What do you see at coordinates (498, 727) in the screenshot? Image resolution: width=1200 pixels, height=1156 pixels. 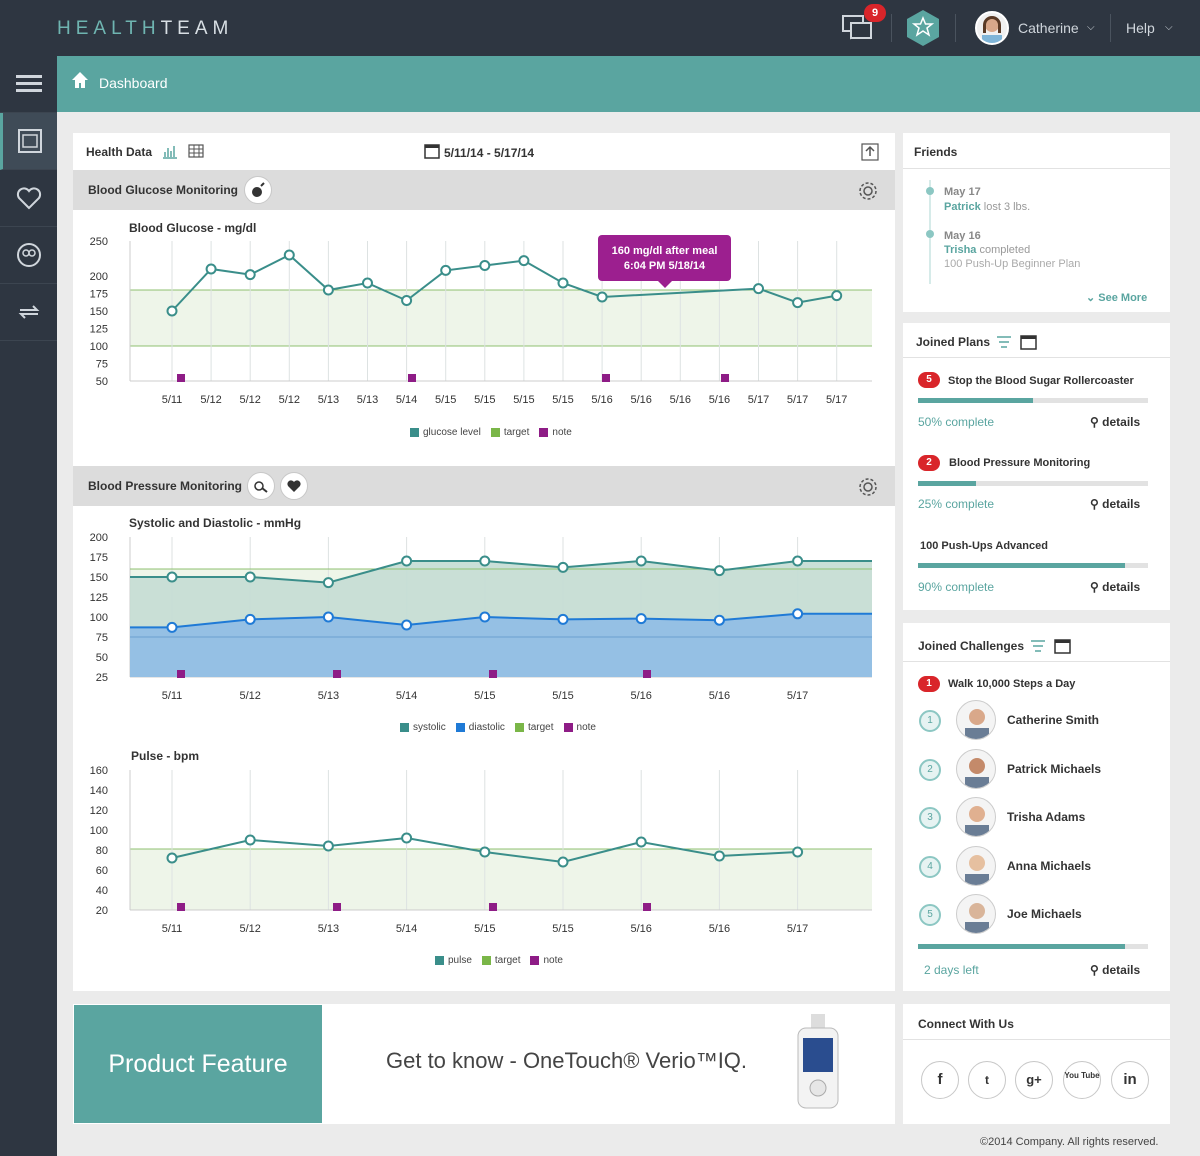 I see `bp-legend: systolic diastolic target note` at bounding box center [498, 727].